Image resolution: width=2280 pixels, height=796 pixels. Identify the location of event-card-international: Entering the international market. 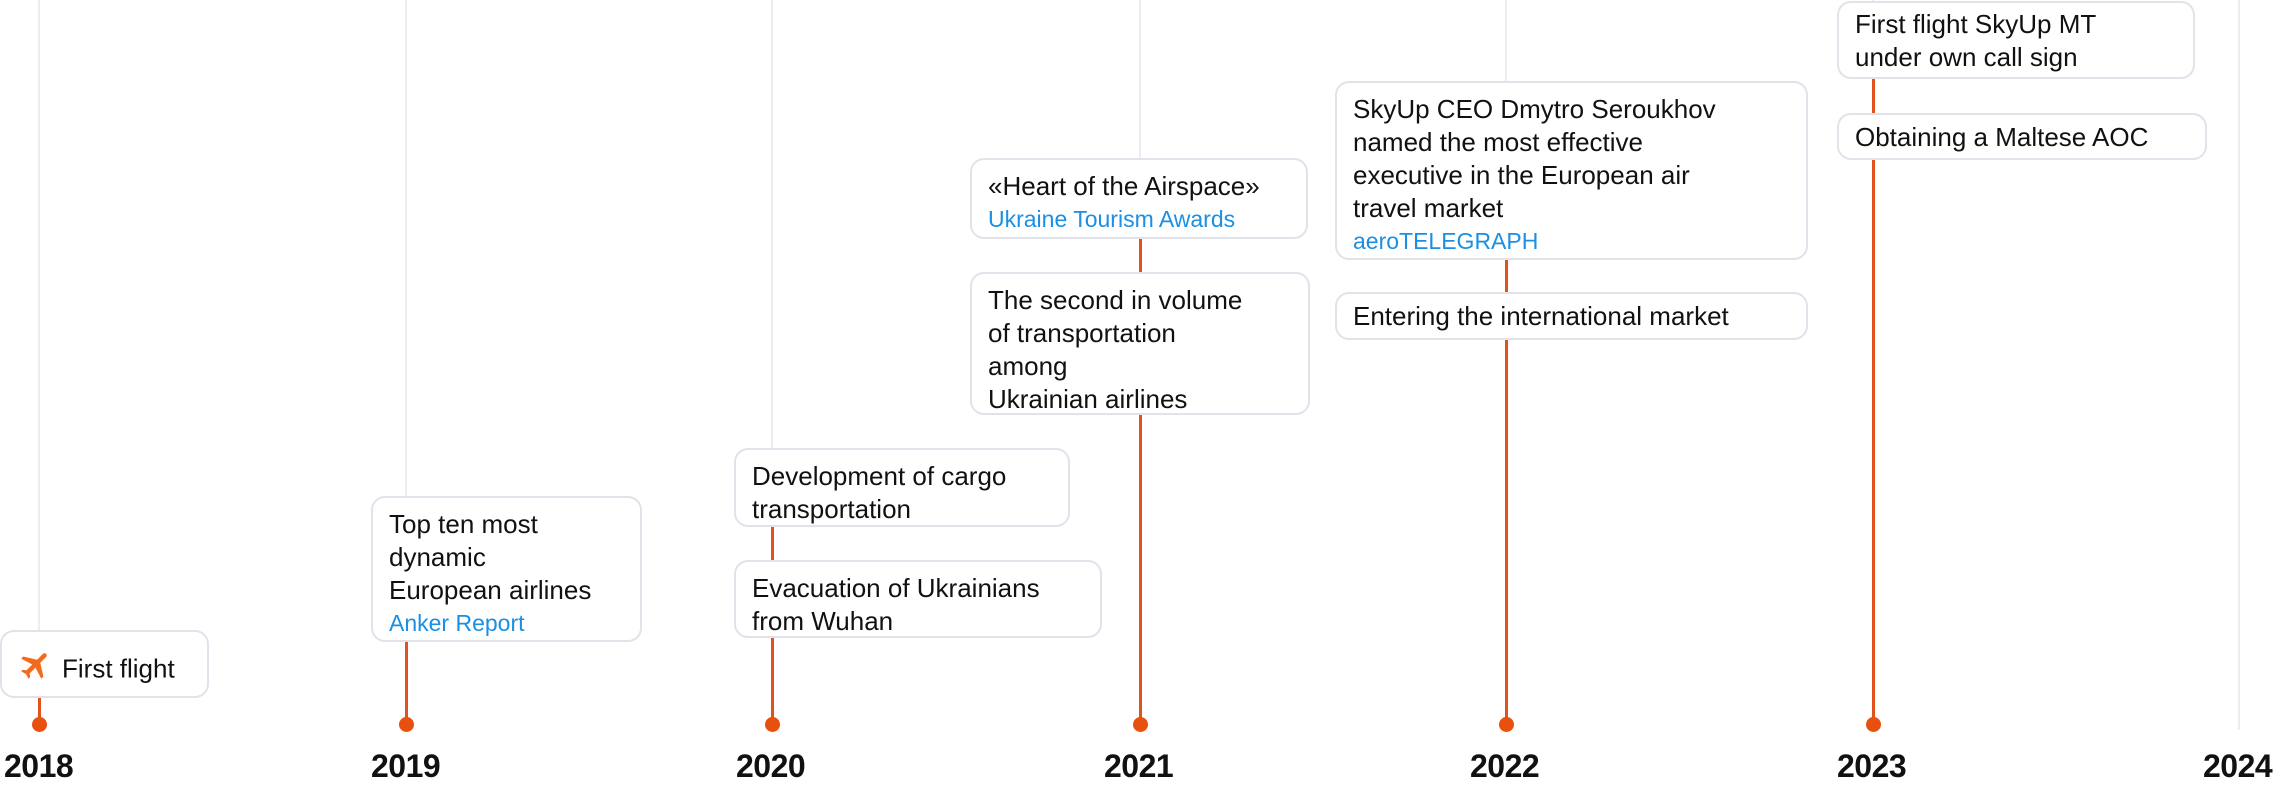
(1571, 316).